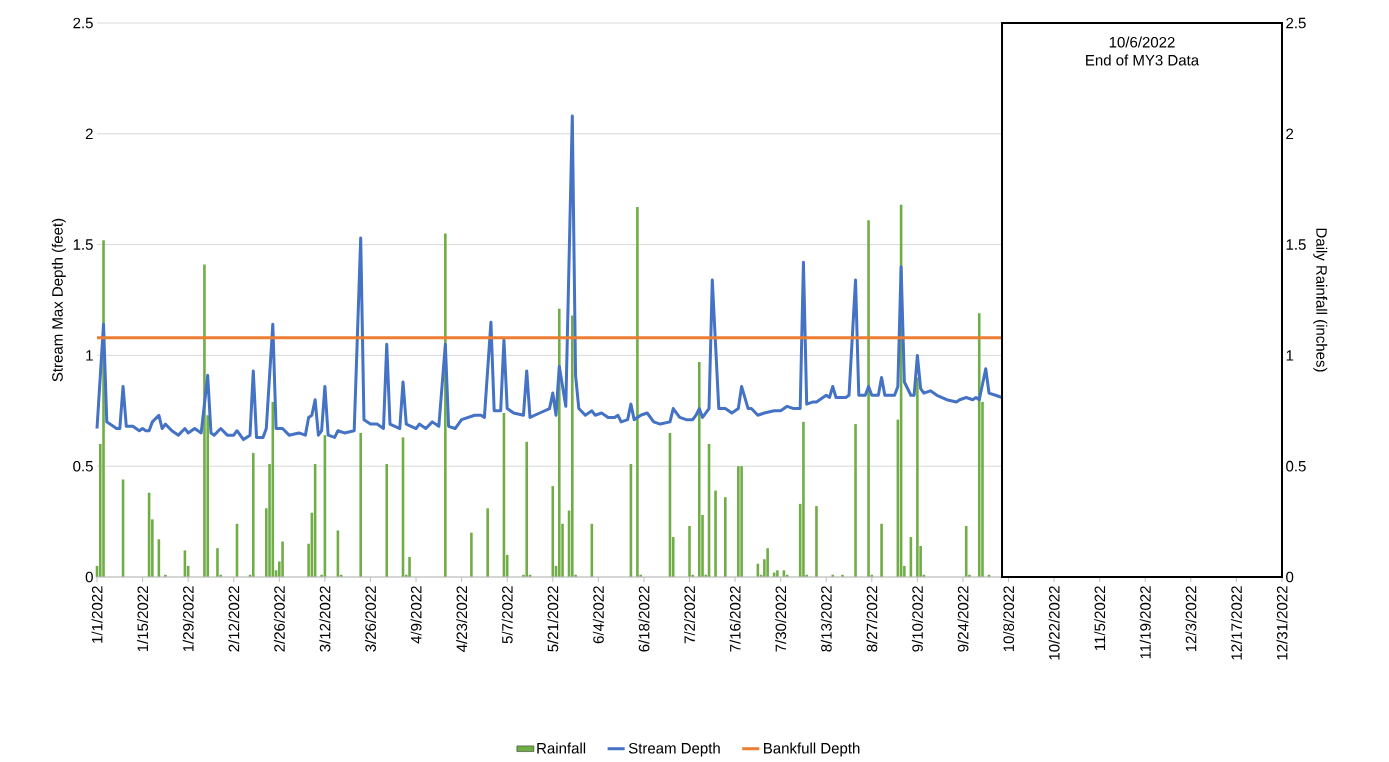  Describe the element at coordinates (325, 619) in the screenshot. I see `x-tick-label: 3/12/2022` at that location.